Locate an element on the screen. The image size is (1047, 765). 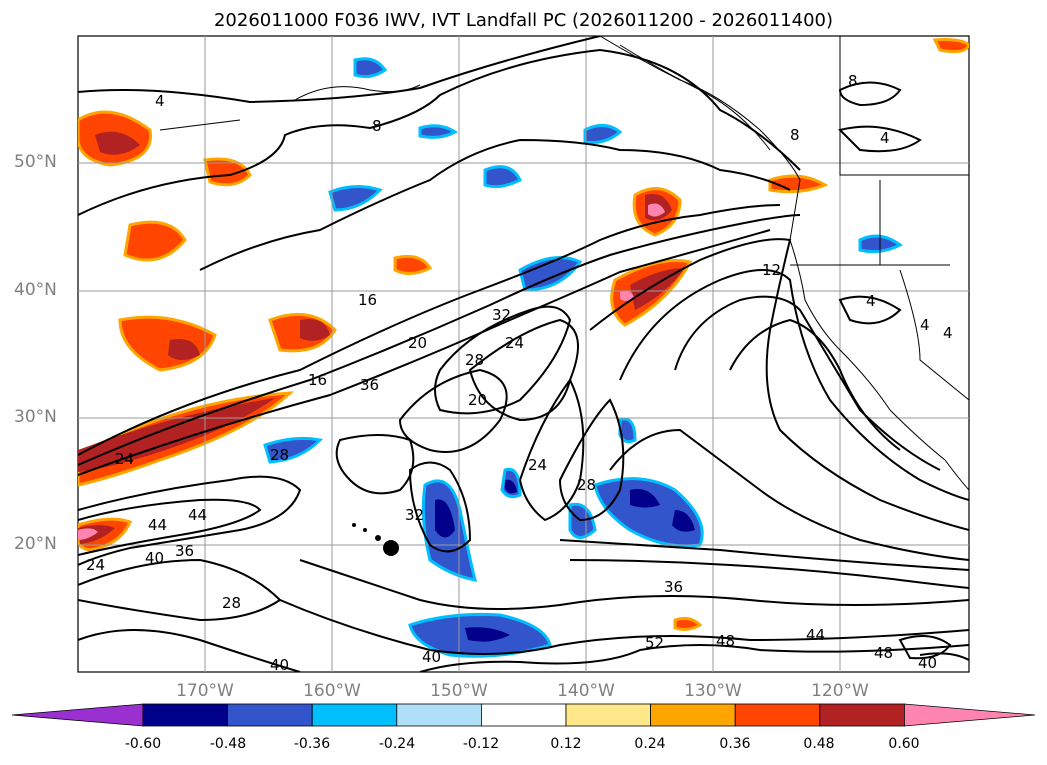
contour-label: 12 is located at coordinates (771, 270).